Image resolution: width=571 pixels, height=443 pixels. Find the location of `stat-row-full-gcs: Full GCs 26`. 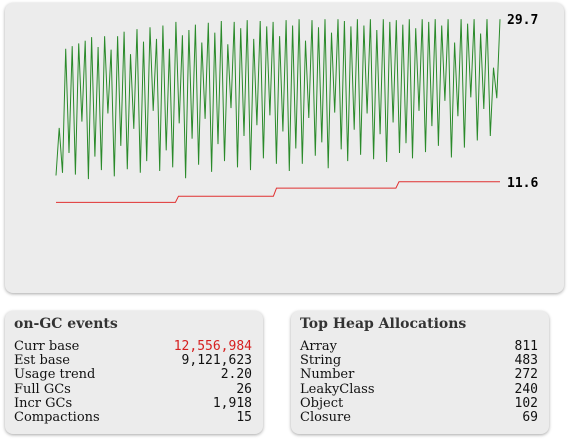

stat-row-full-gcs: Full GCs 26 is located at coordinates (133, 389).